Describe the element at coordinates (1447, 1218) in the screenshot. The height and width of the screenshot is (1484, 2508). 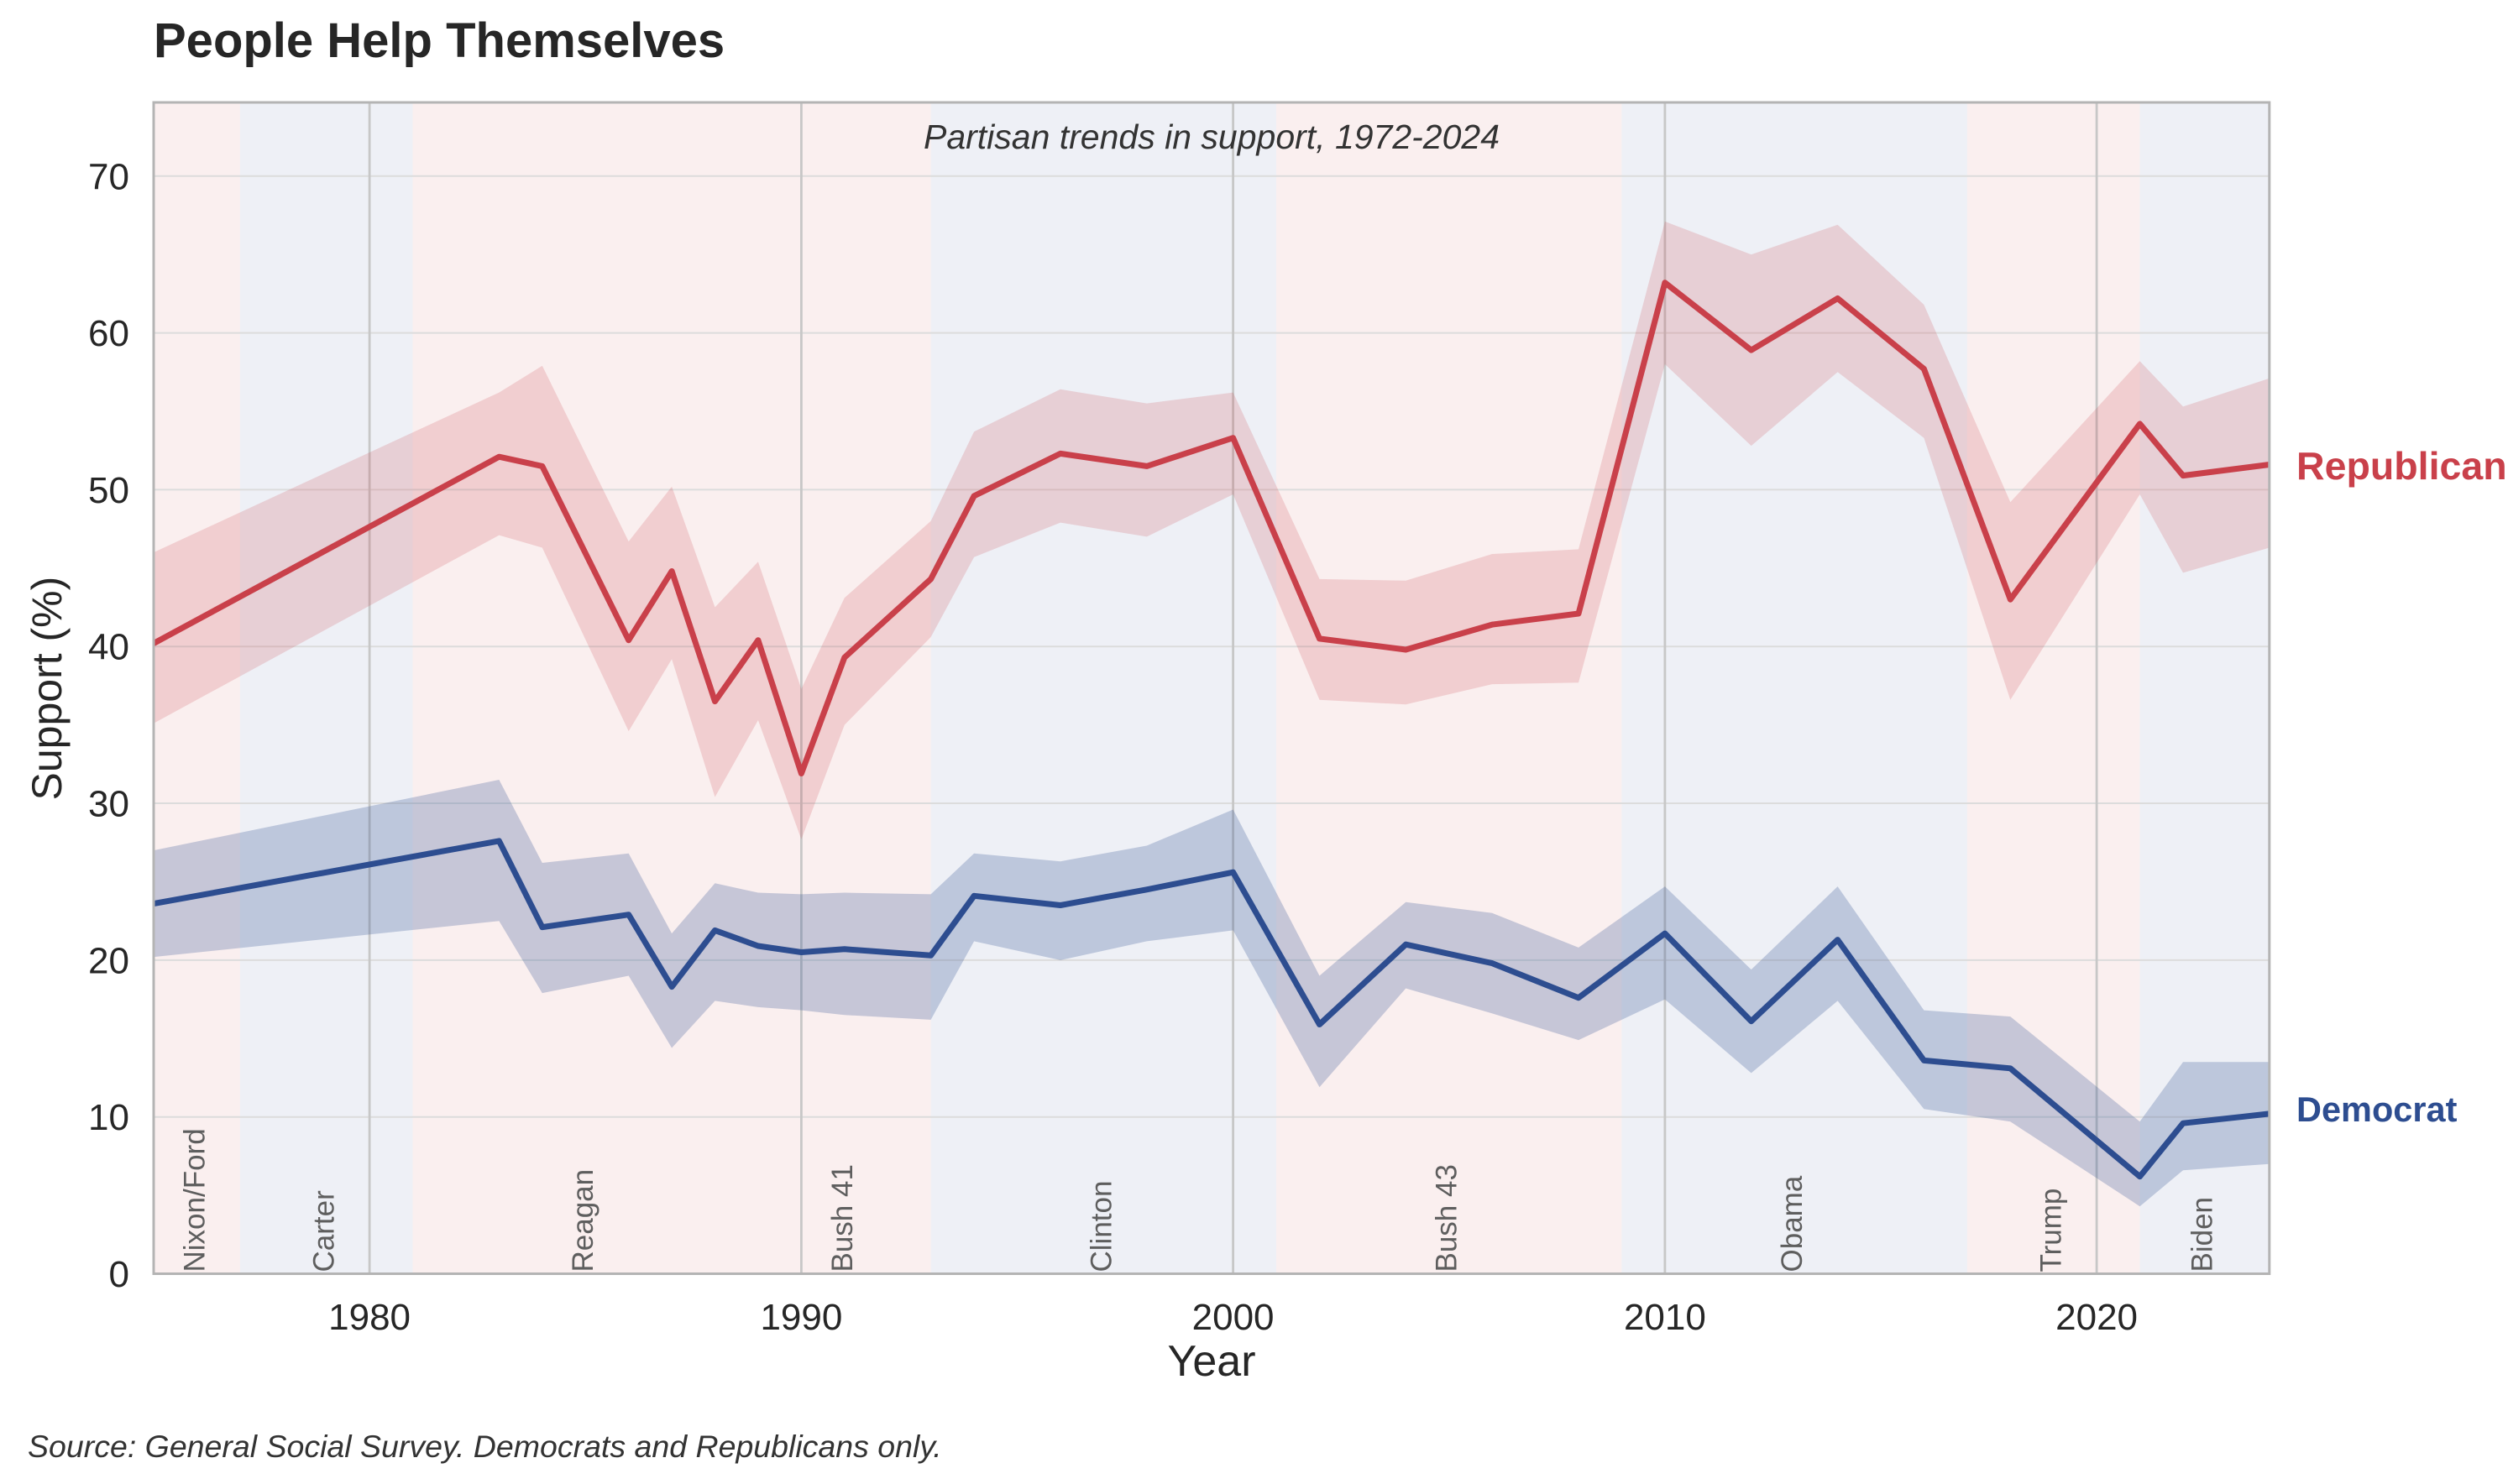
I see `svg-text: Bush 43` at that location.